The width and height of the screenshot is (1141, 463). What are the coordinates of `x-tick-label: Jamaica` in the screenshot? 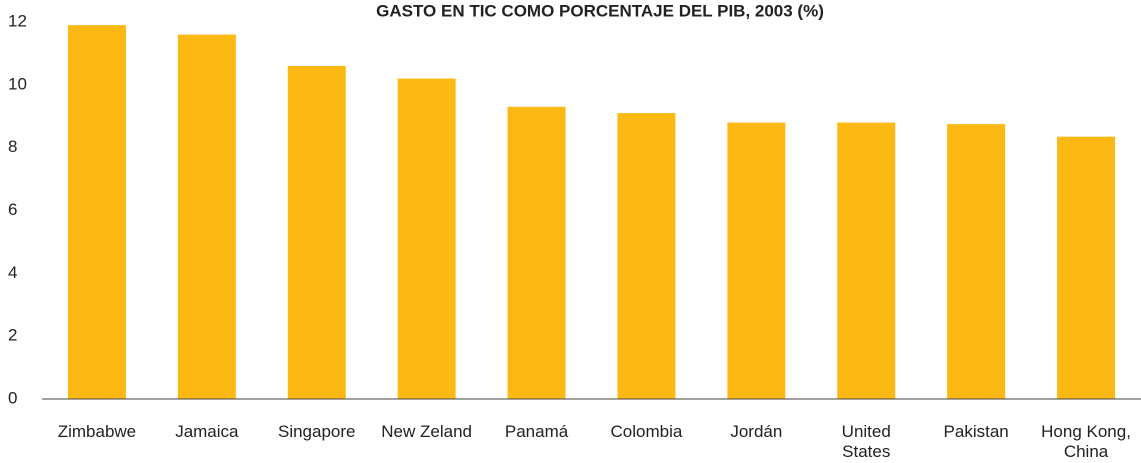 It's located at (207, 431).